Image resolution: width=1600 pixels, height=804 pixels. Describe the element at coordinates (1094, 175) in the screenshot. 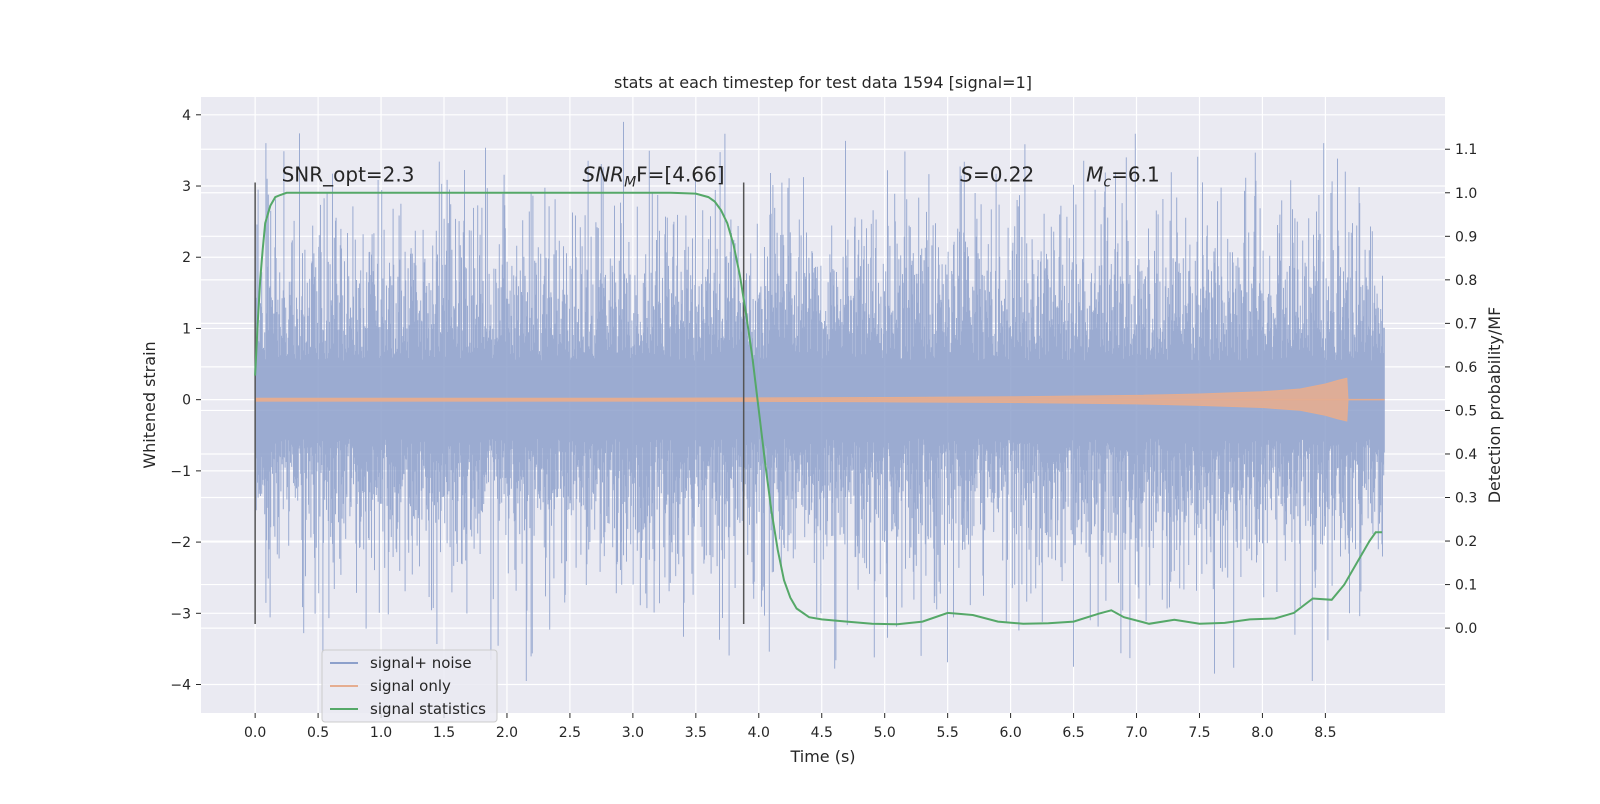

I see `annotation-main: M` at that location.